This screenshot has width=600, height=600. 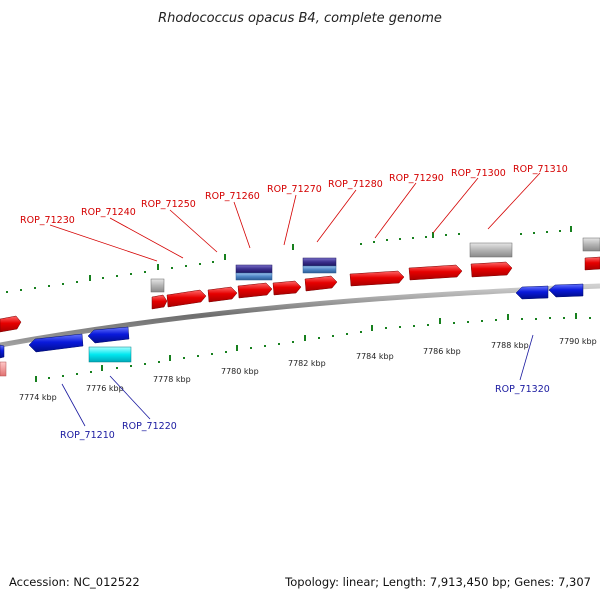 I want to click on forward-tick-track, so click(x=289, y=259).